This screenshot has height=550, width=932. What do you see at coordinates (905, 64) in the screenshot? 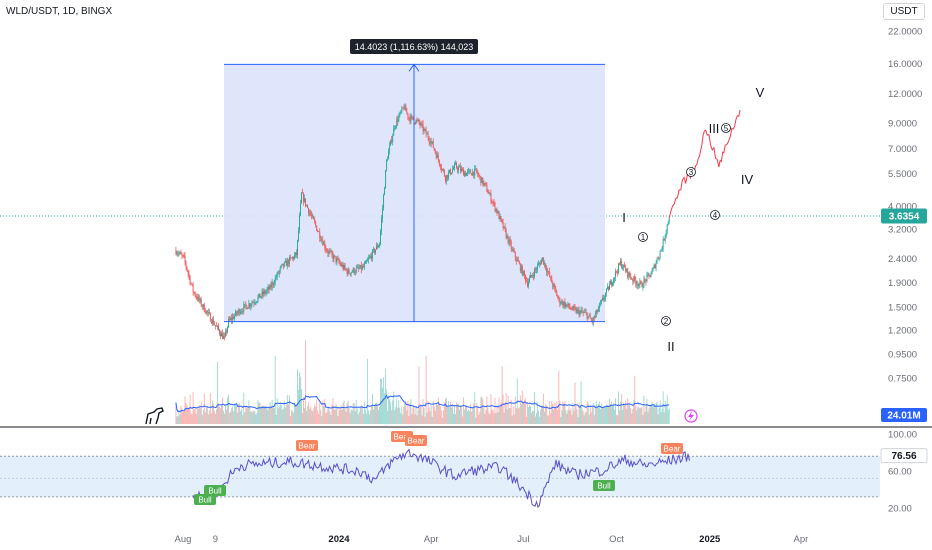
I see `price-tick-label: 16.0000` at bounding box center [905, 64].